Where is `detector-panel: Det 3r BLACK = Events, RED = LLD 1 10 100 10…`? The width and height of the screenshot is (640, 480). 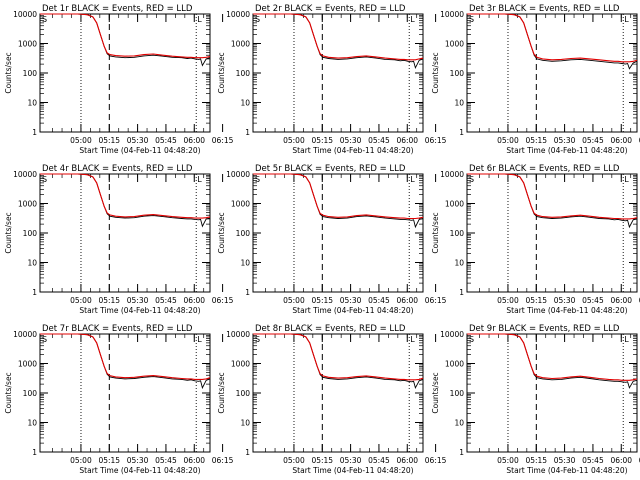
detector-panel: Det 3r BLACK = Events, RED = LLD 1 10 100 10… is located at coordinates (535, 79).